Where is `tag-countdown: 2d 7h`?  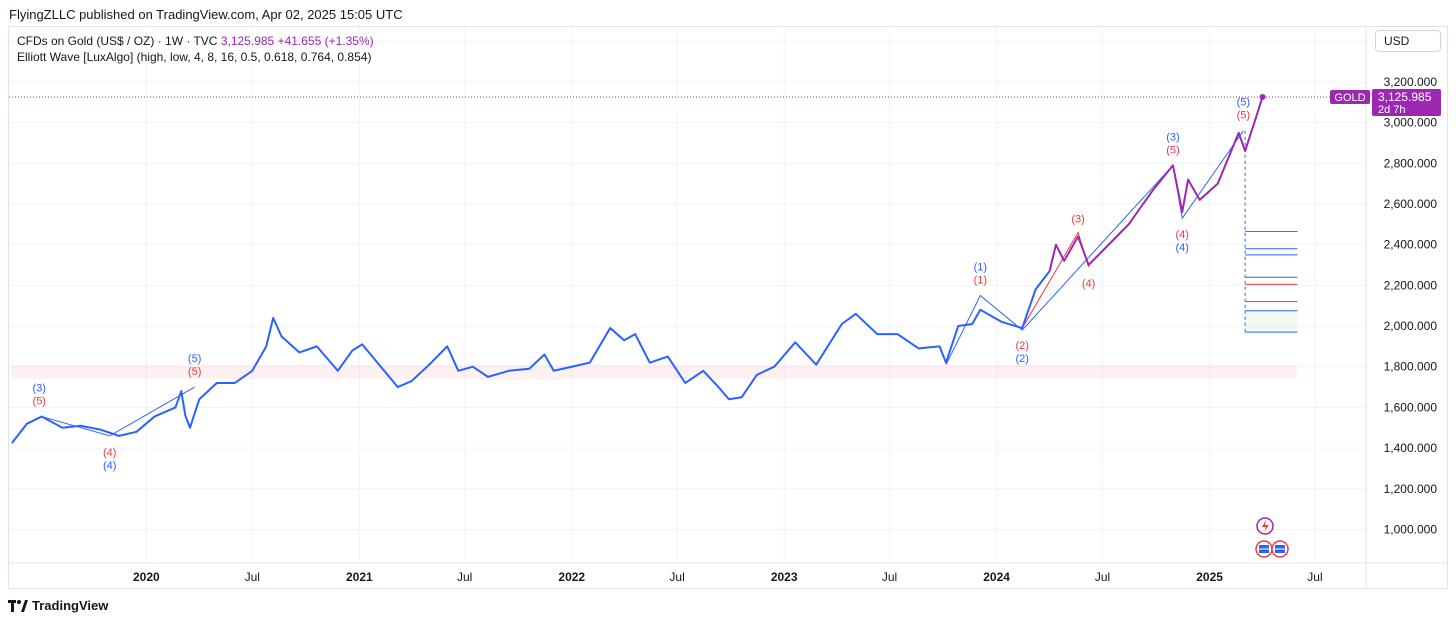 tag-countdown: 2d 7h is located at coordinates (1392, 110).